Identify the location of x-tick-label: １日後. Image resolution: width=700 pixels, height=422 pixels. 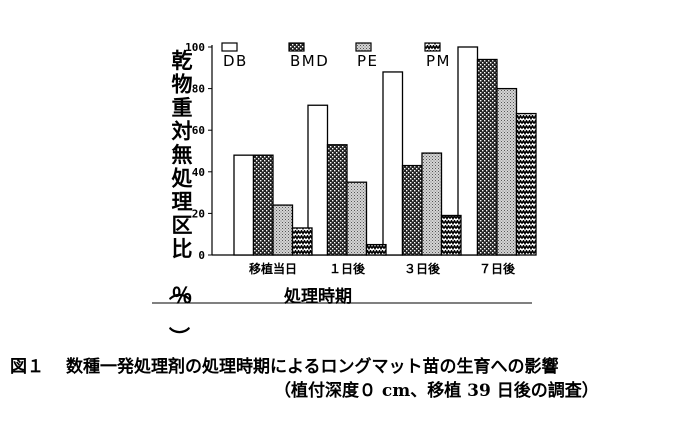
(347, 268).